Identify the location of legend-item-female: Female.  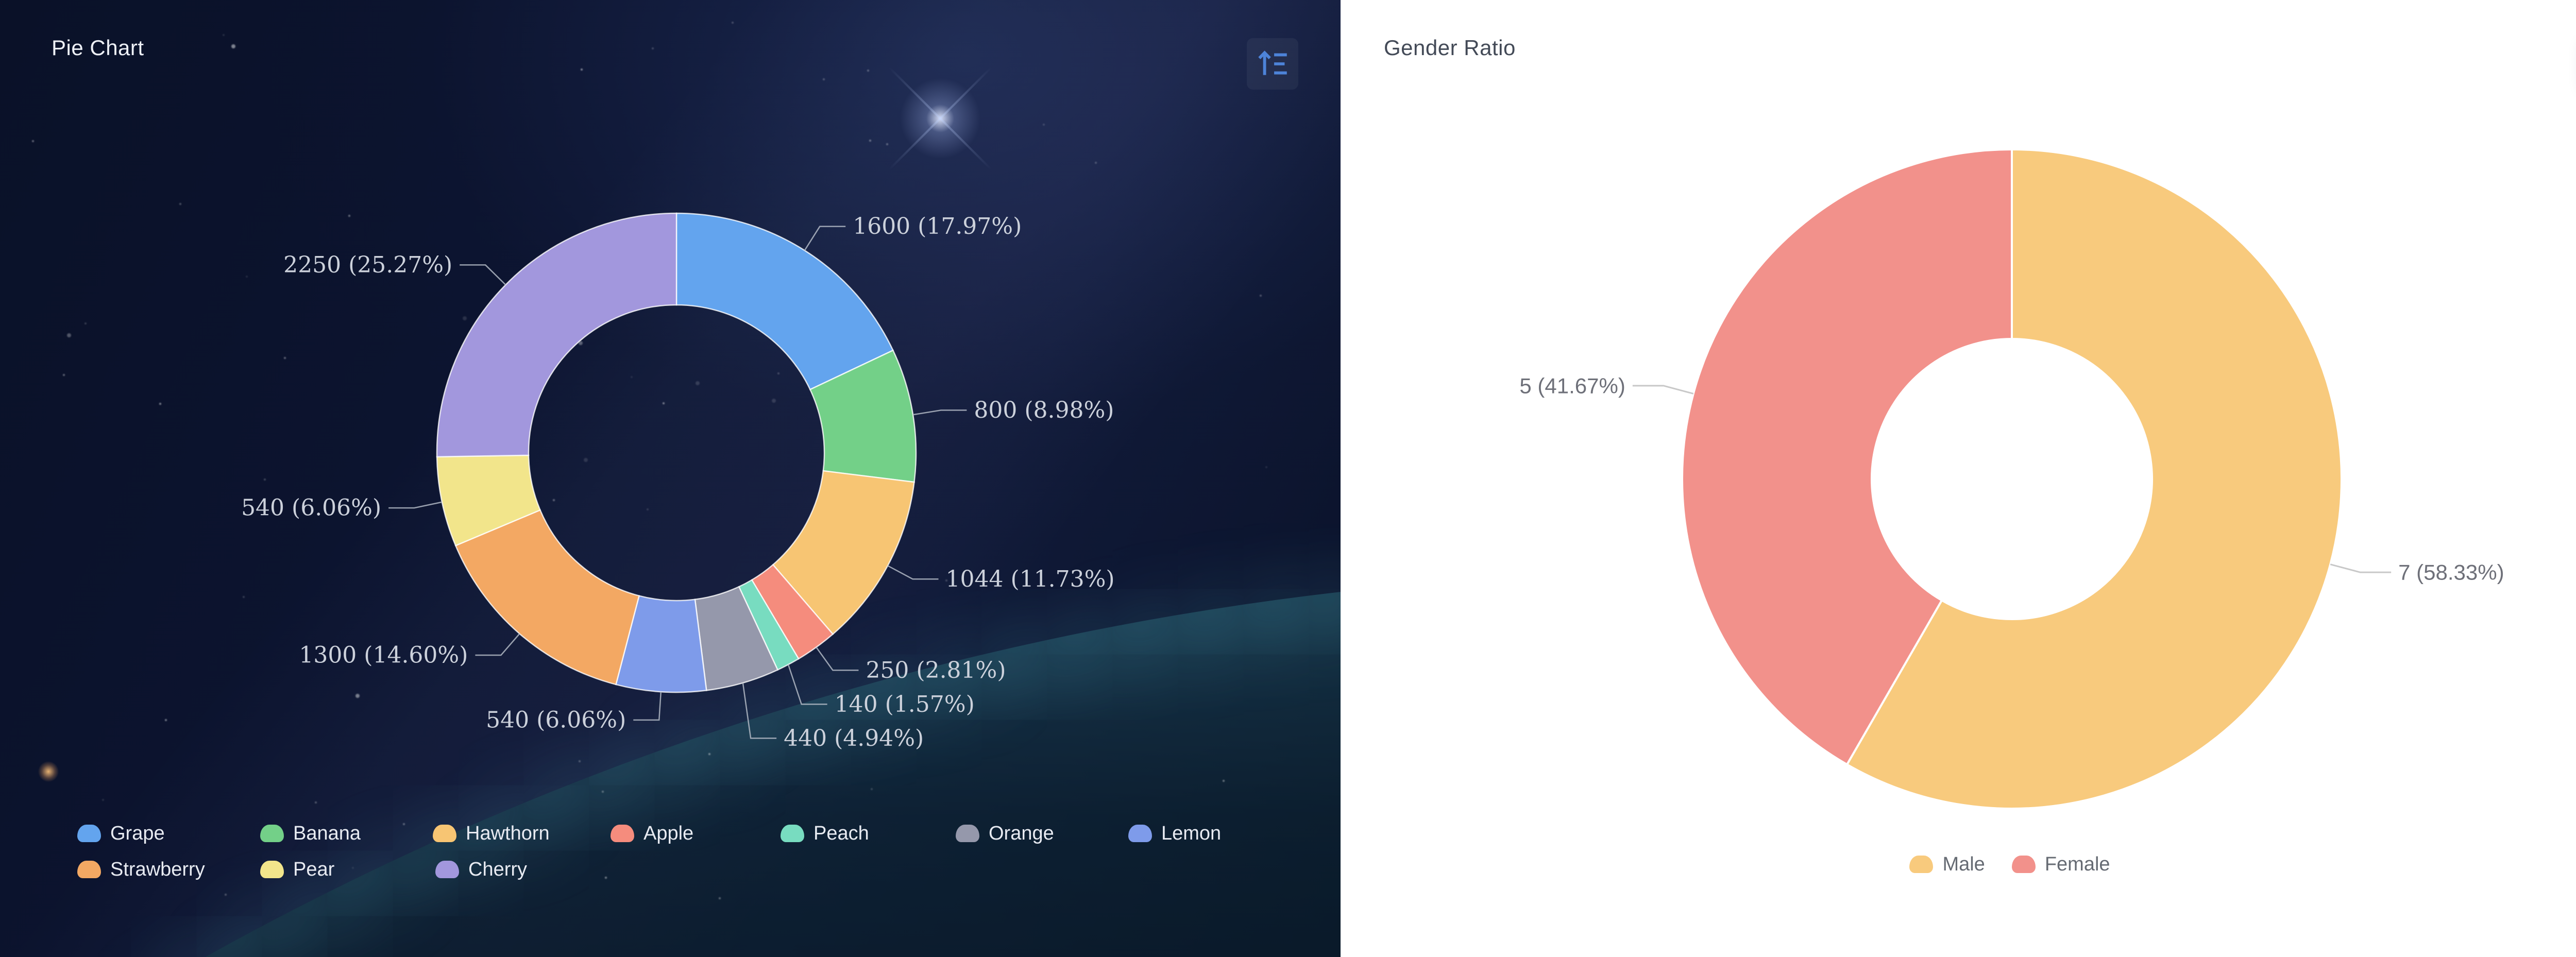
(2060, 864).